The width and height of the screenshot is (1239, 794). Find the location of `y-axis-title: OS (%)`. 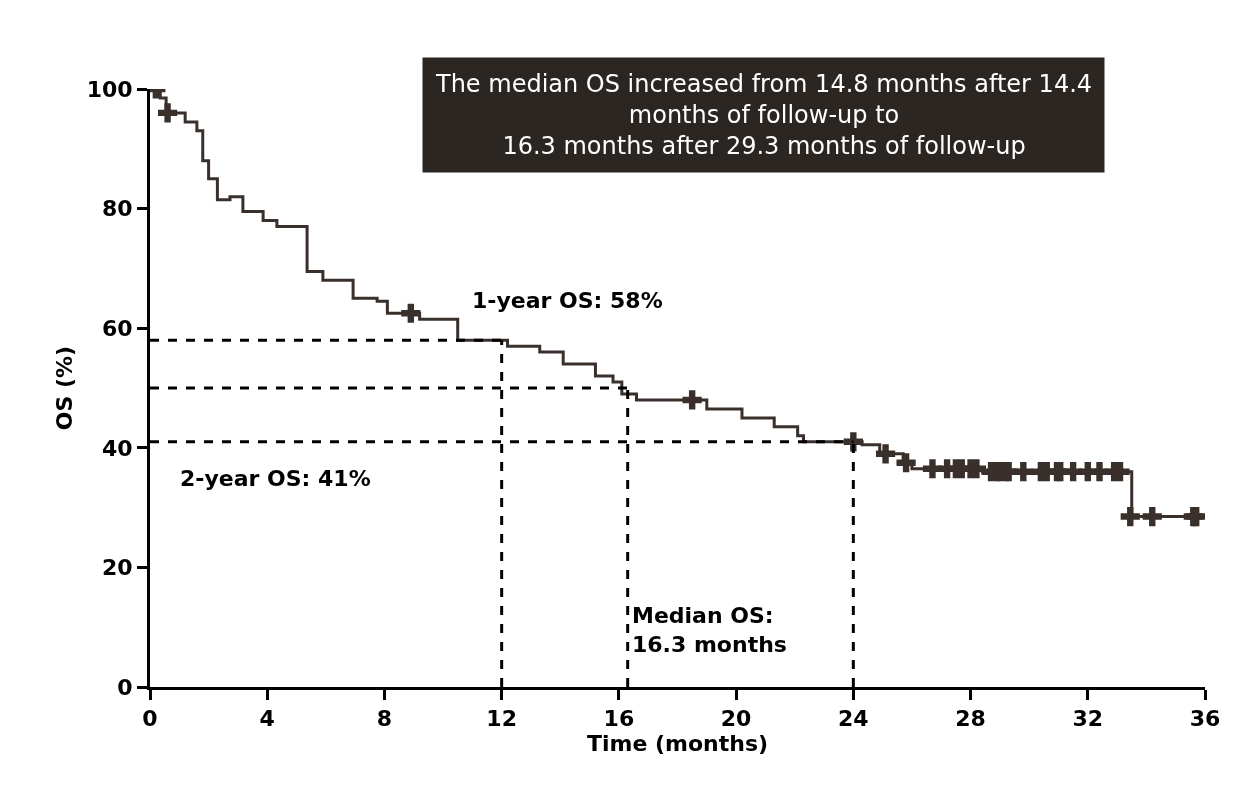

y-axis-title: OS (%) is located at coordinates (65, 388).